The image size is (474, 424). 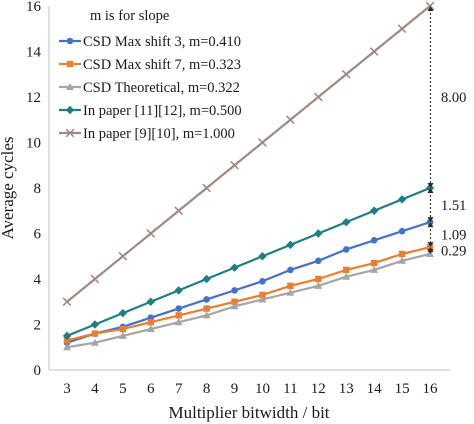 What do you see at coordinates (34, 7) in the screenshot?
I see `y-tick-label: 16` at bounding box center [34, 7].